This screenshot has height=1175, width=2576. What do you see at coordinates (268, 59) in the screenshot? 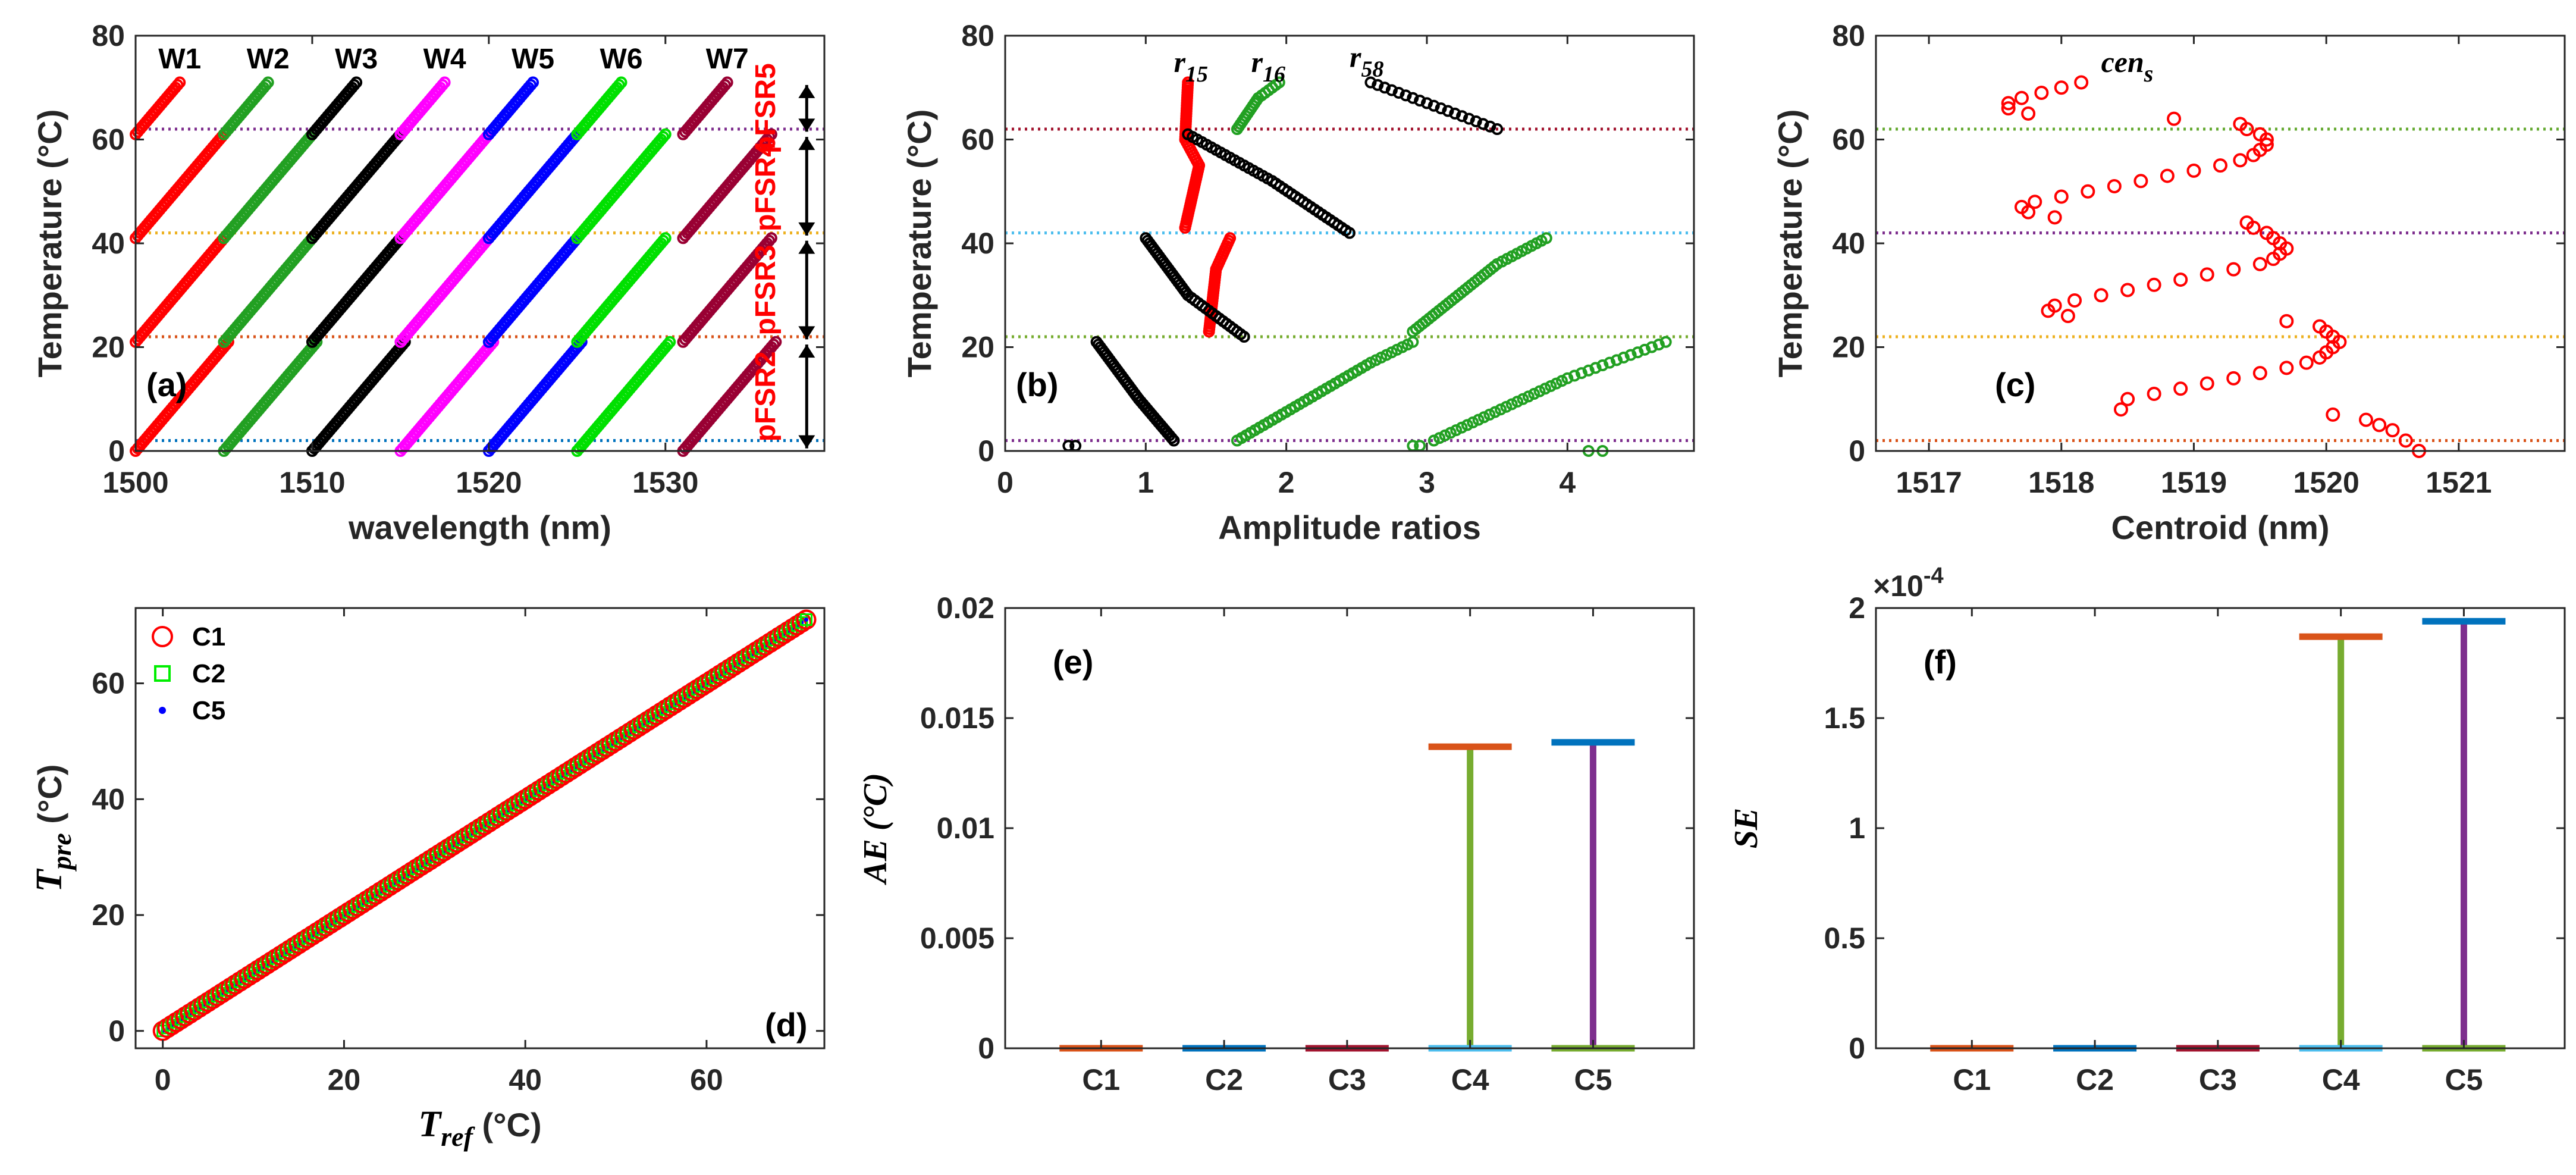
I see `series-label: W2` at bounding box center [268, 59].